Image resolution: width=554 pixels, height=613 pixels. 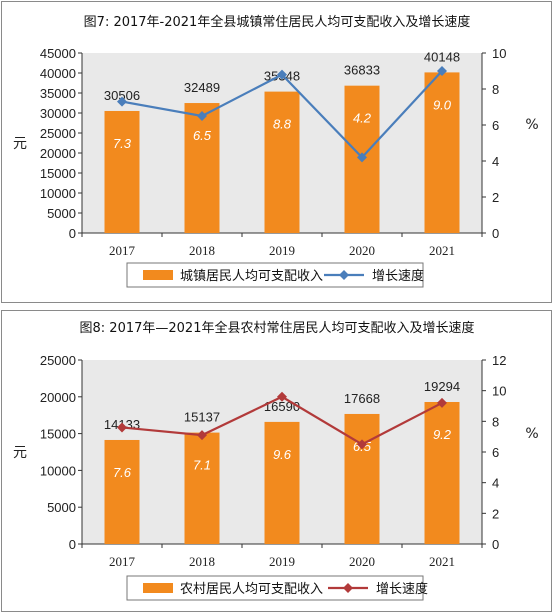 What do you see at coordinates (202, 417) in the screenshot?
I see `bar-value-label: 15137` at bounding box center [202, 417].